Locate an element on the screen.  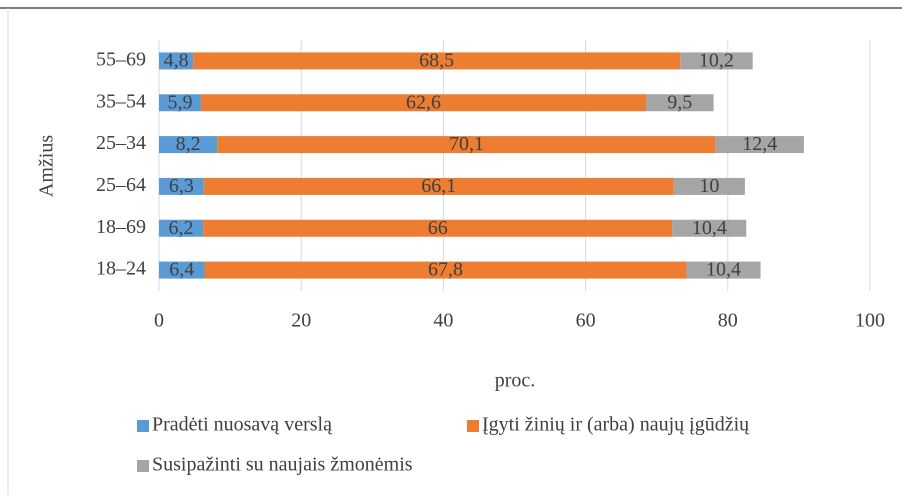
x-tick-label: 0 is located at coordinates (159, 321).